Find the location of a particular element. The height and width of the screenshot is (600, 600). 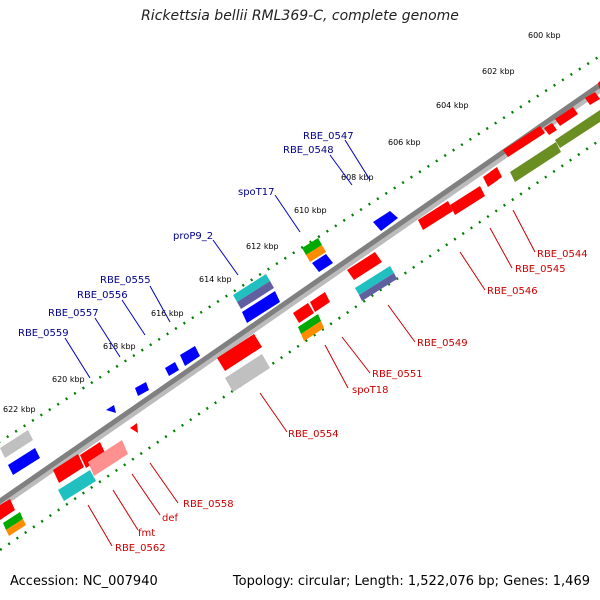

gene-rbe-0548-feature is located at coordinates (385, 221).